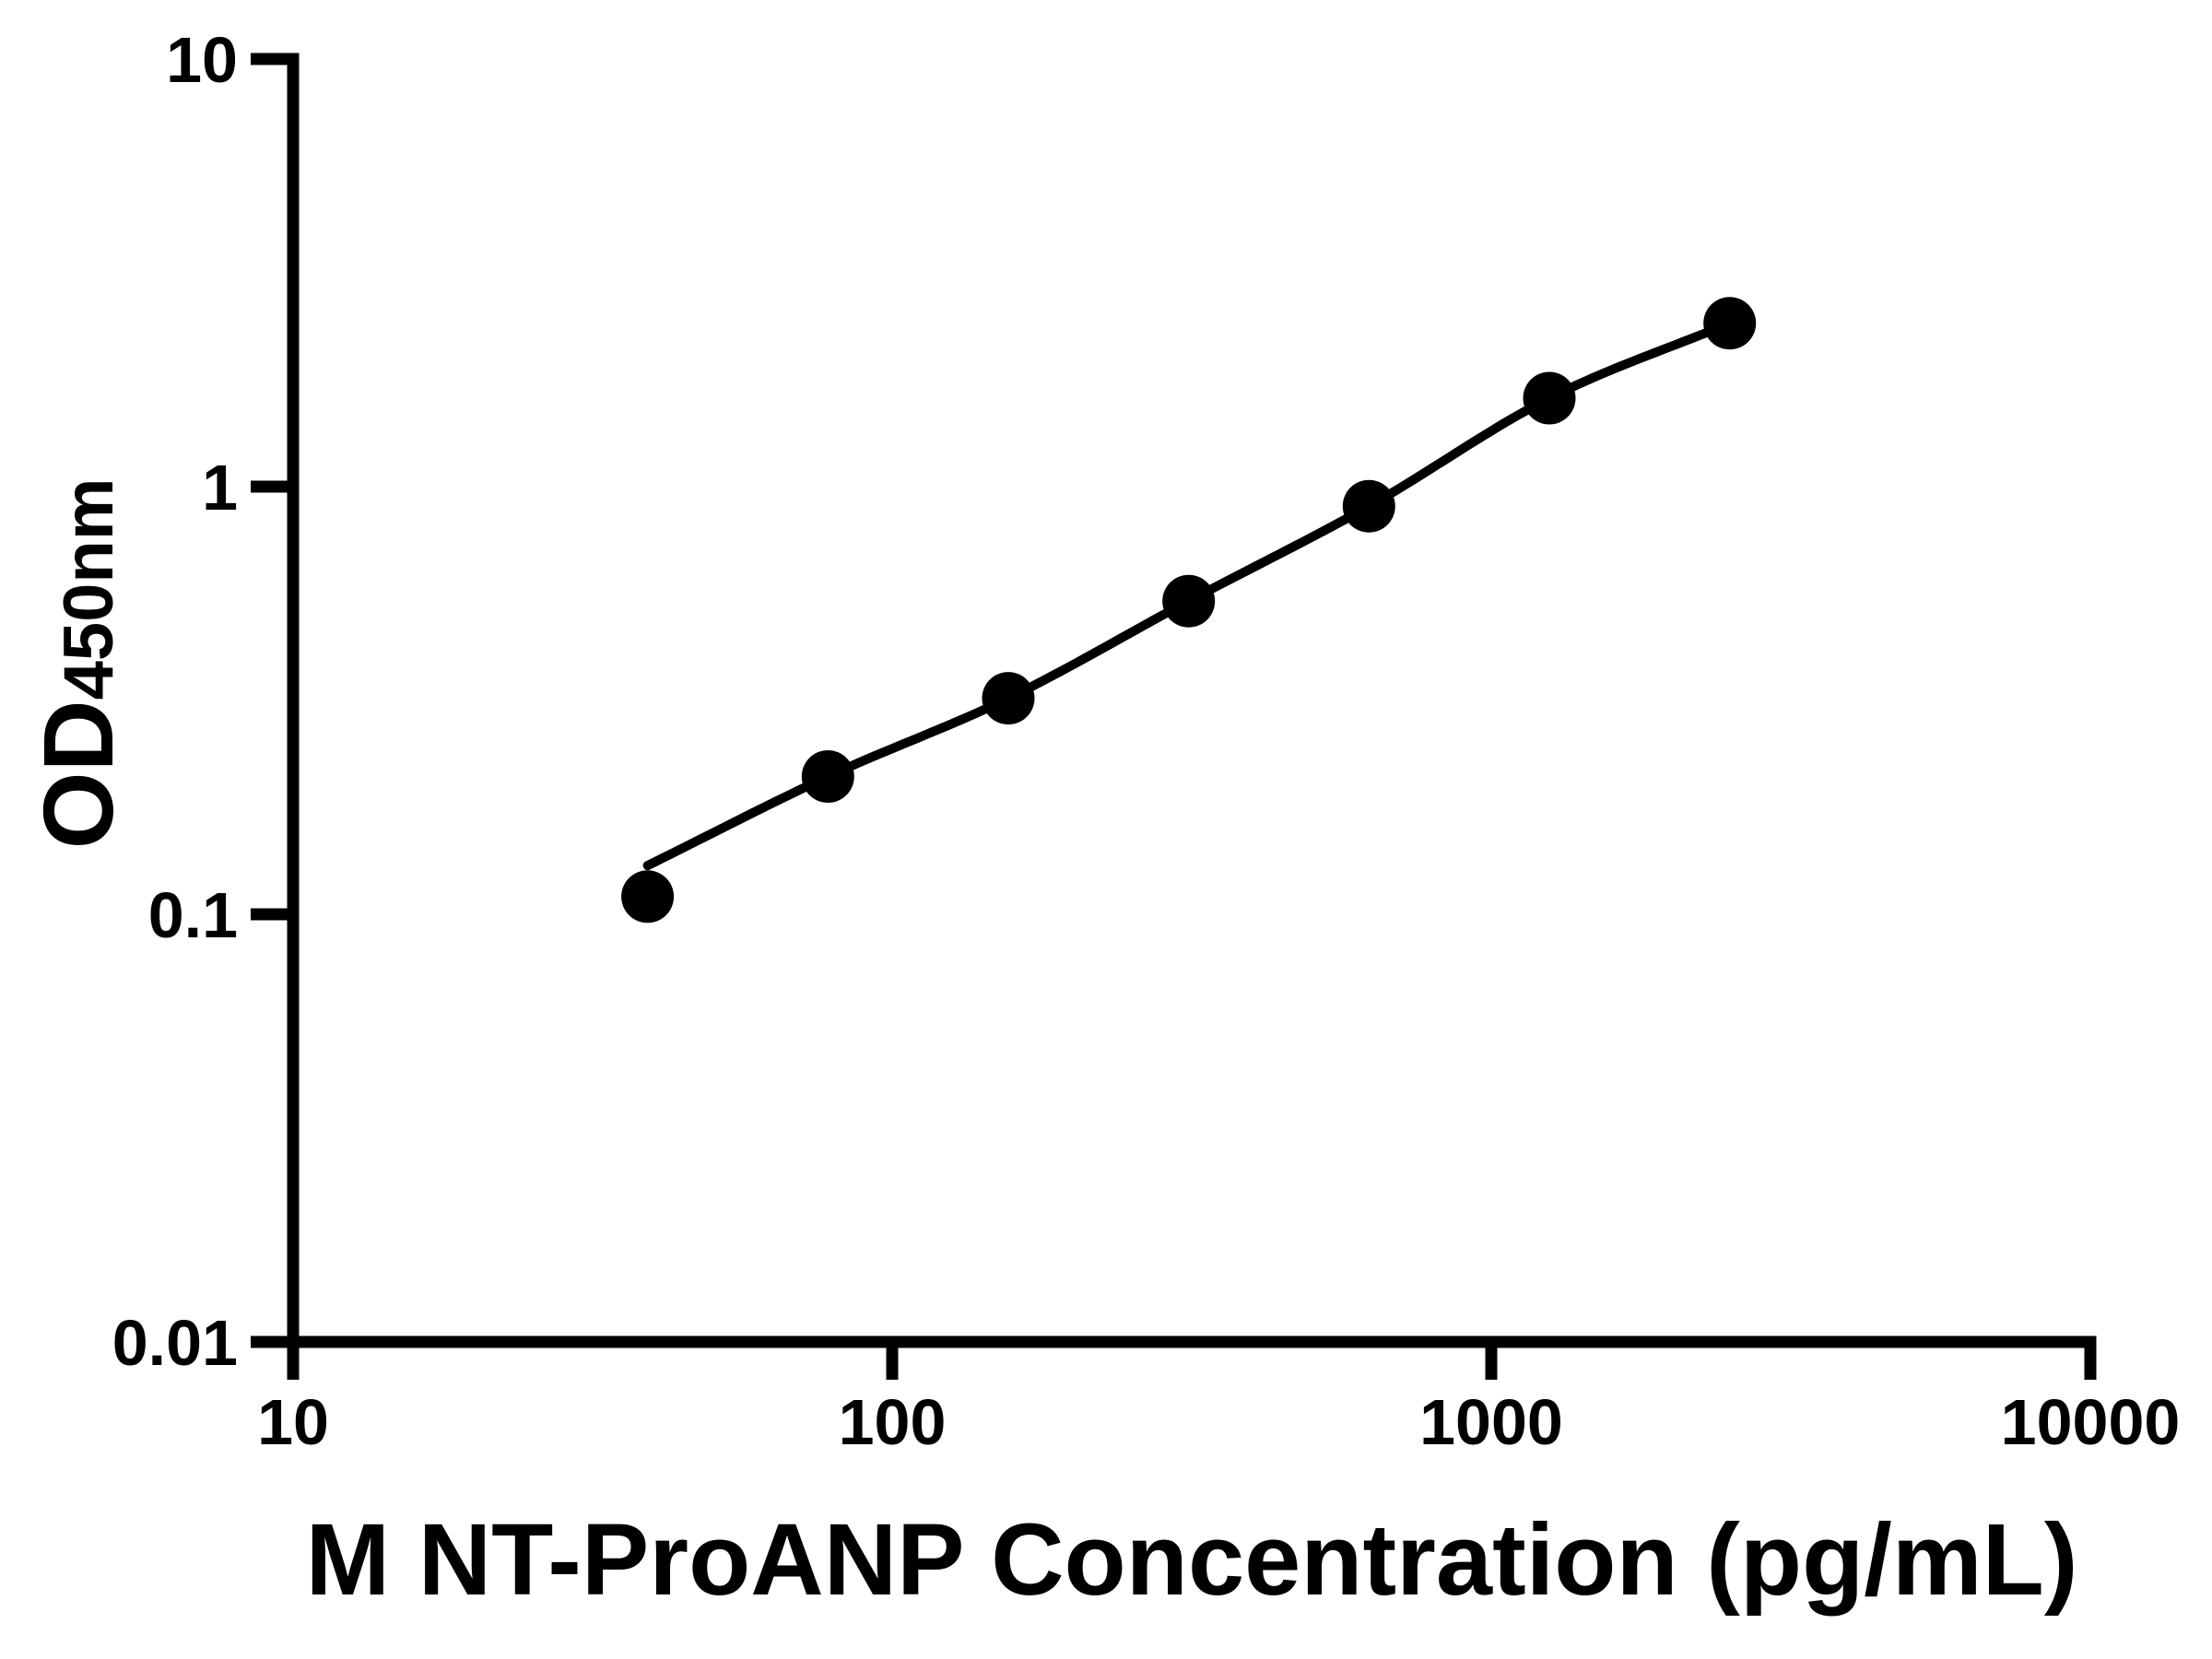 This screenshot has width=2212, height=1659. Describe the element at coordinates (1491, 1422) in the screenshot. I see `x-tick-label: 1000` at that location.